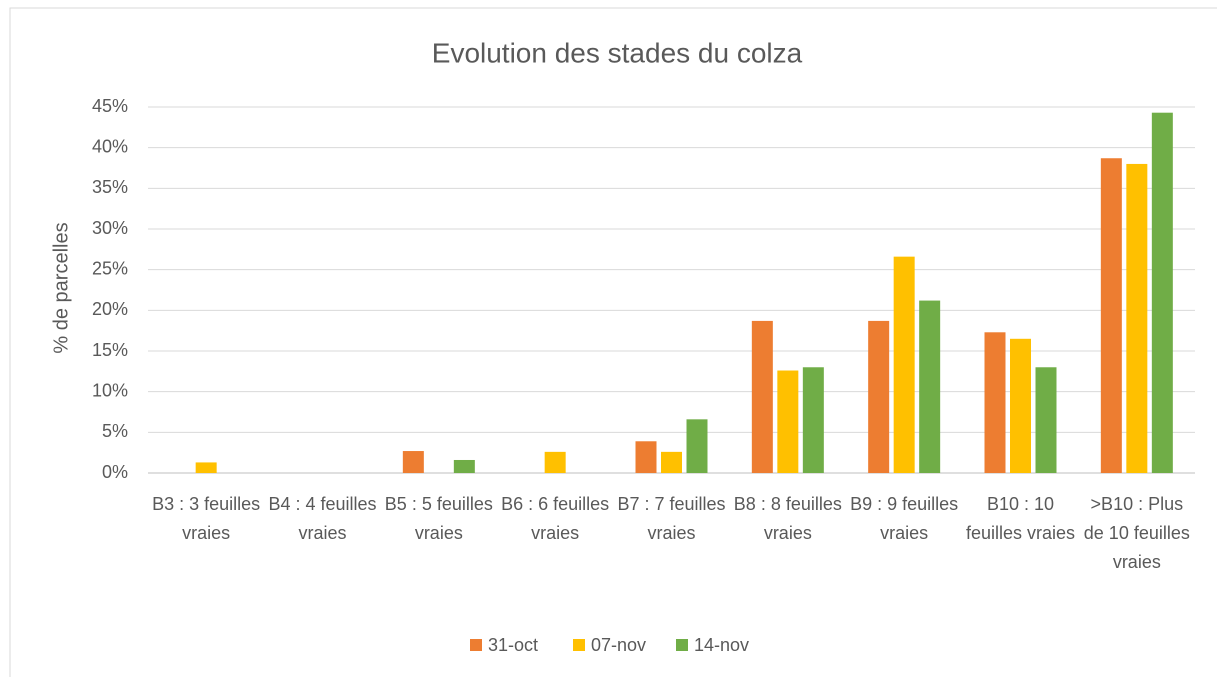  Describe the element at coordinates (115, 472) in the screenshot. I see `y-tick-label: 0%` at that location.